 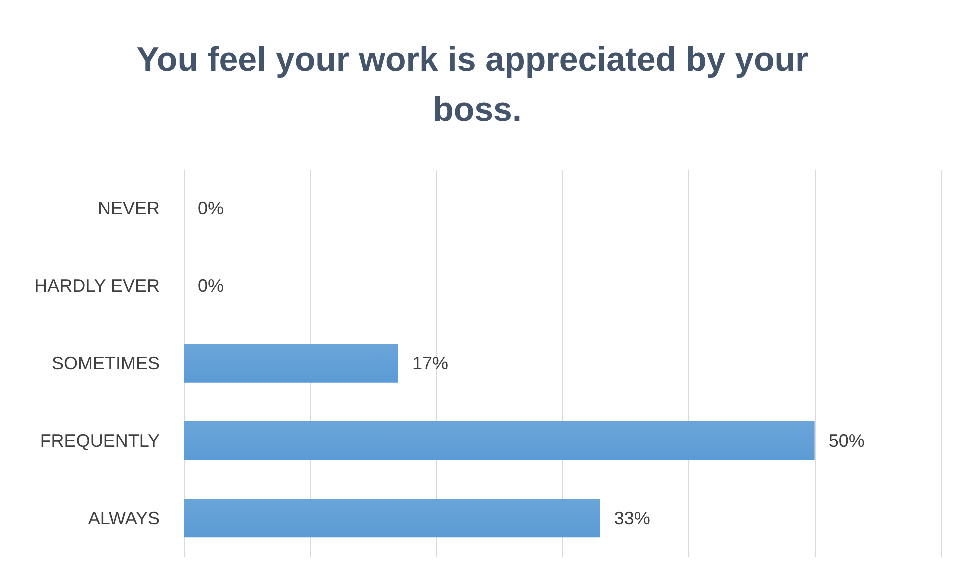 What do you see at coordinates (100, 440) in the screenshot?
I see `y-tick-label: FREQUENTLY` at bounding box center [100, 440].